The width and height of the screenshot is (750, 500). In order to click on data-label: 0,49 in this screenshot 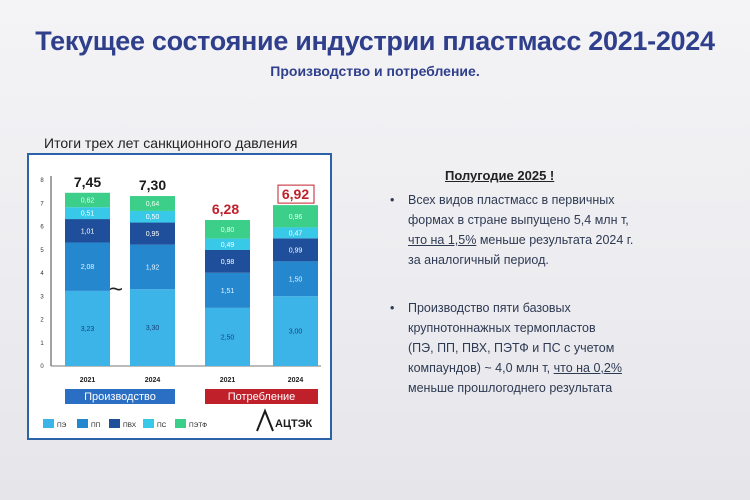, I will do `click(228, 245)`.